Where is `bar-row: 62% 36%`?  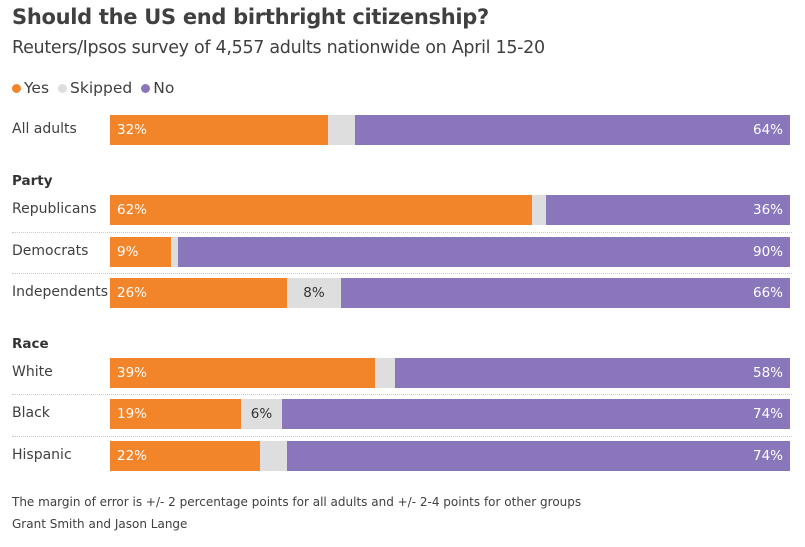 bar-row: 62% 36% is located at coordinates (450, 210).